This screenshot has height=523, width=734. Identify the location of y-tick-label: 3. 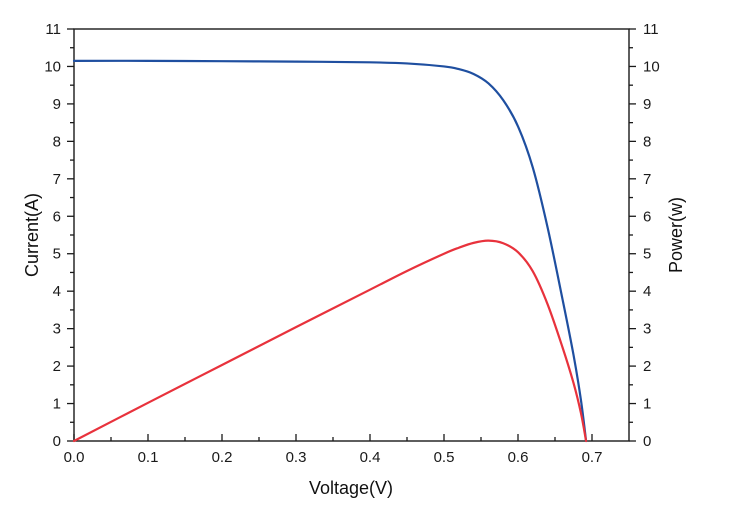
(57, 329).